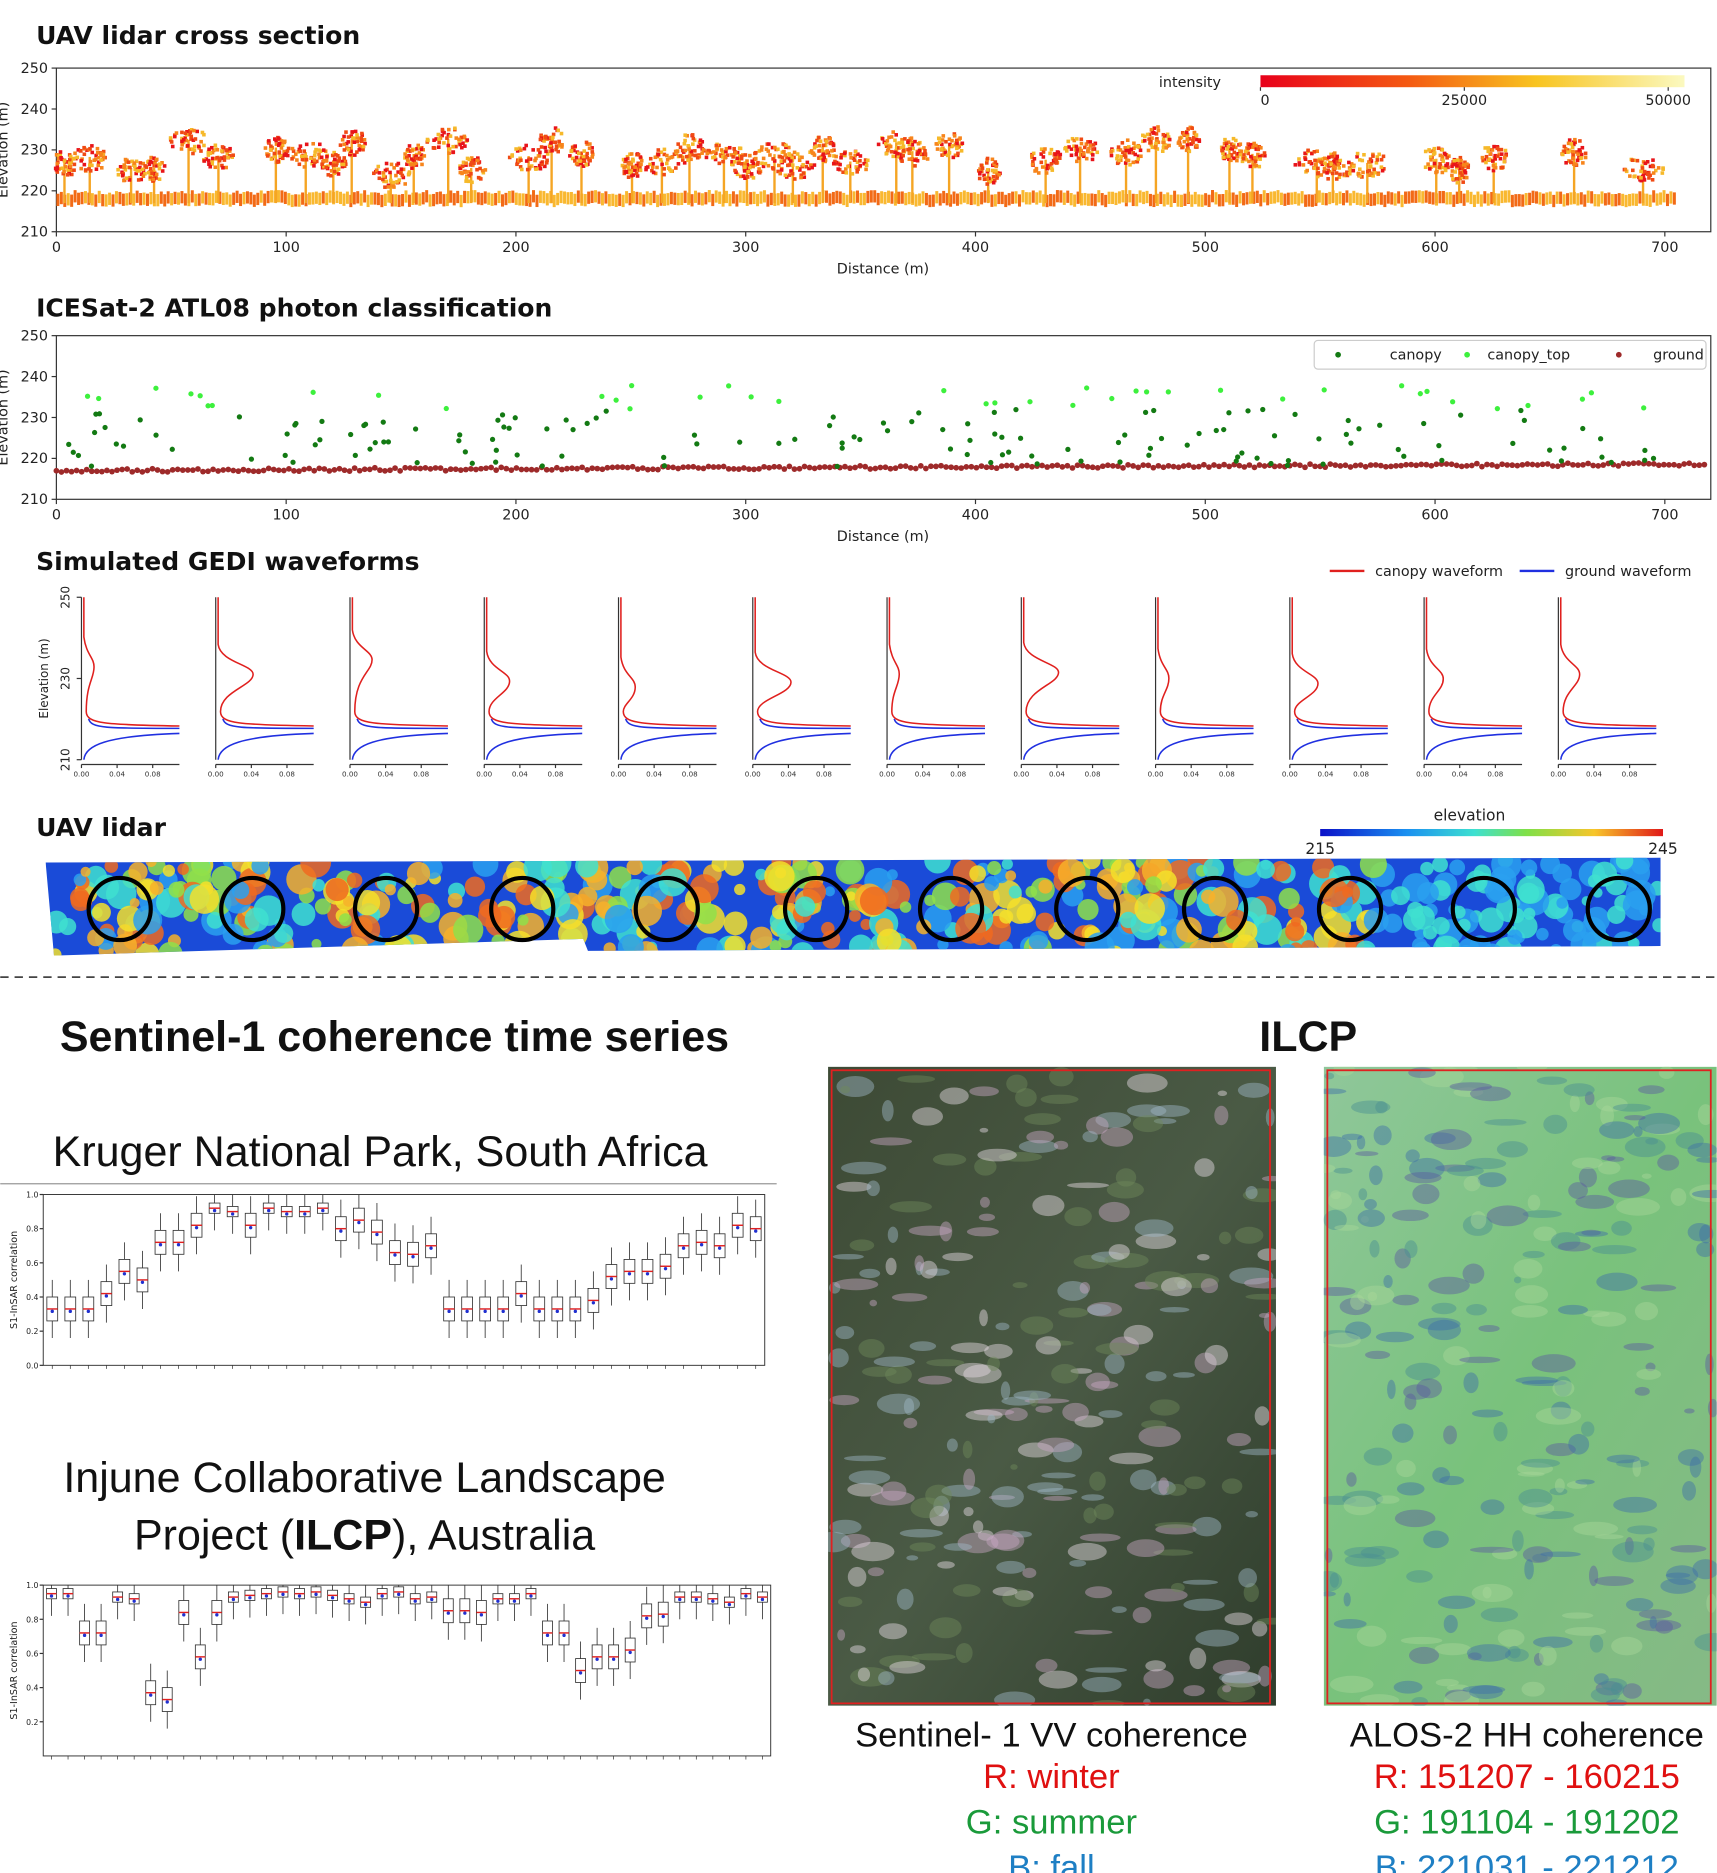 Image resolution: width=1717 pixels, height=1873 pixels. Describe the element at coordinates (1350, 909) in the screenshot. I see `footprint` at that location.